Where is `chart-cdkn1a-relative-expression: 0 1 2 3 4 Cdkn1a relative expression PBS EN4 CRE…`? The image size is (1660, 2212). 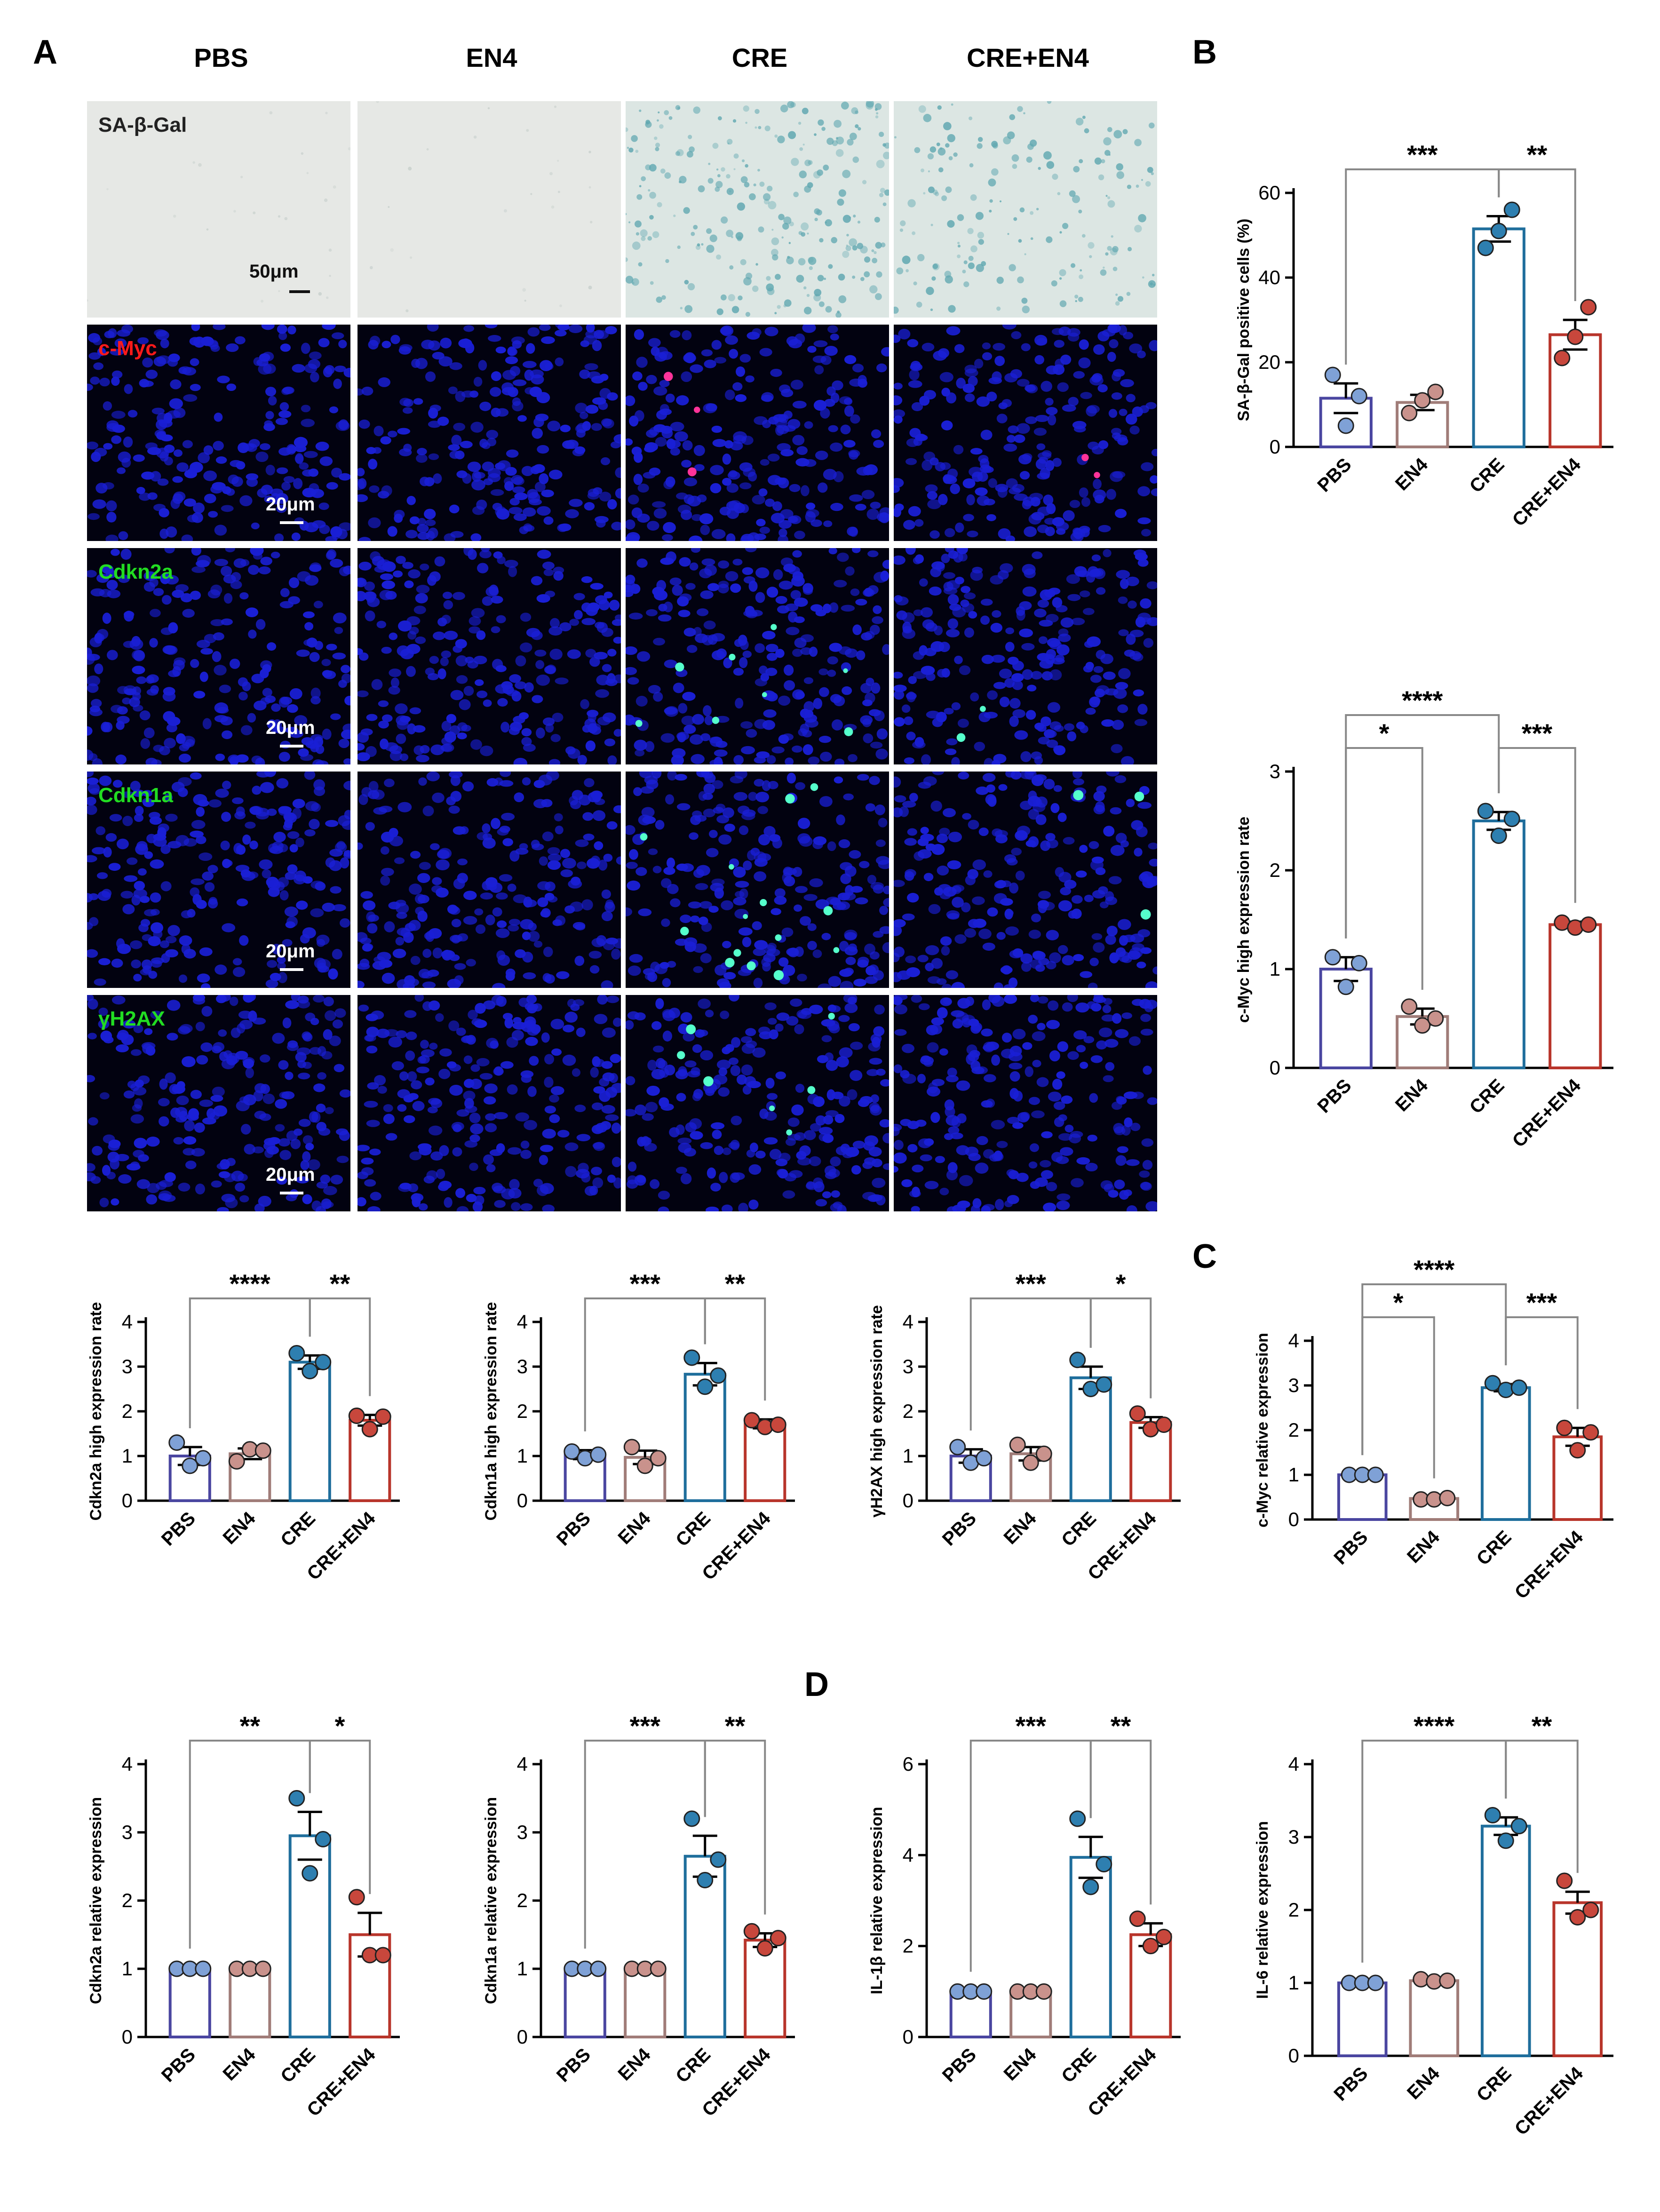 chart-cdkn1a-relative-expression: 0 1 2 3 4 Cdkn1a relative expression PBS EN4 CRE… is located at coordinates (630, 1928).